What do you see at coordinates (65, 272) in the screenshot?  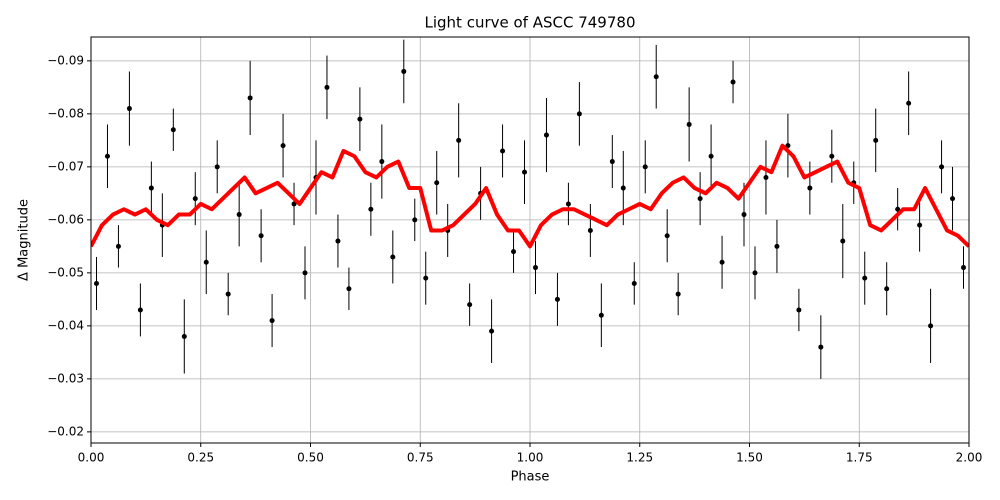 I see `y-tick-label: −0.05` at bounding box center [65, 272].